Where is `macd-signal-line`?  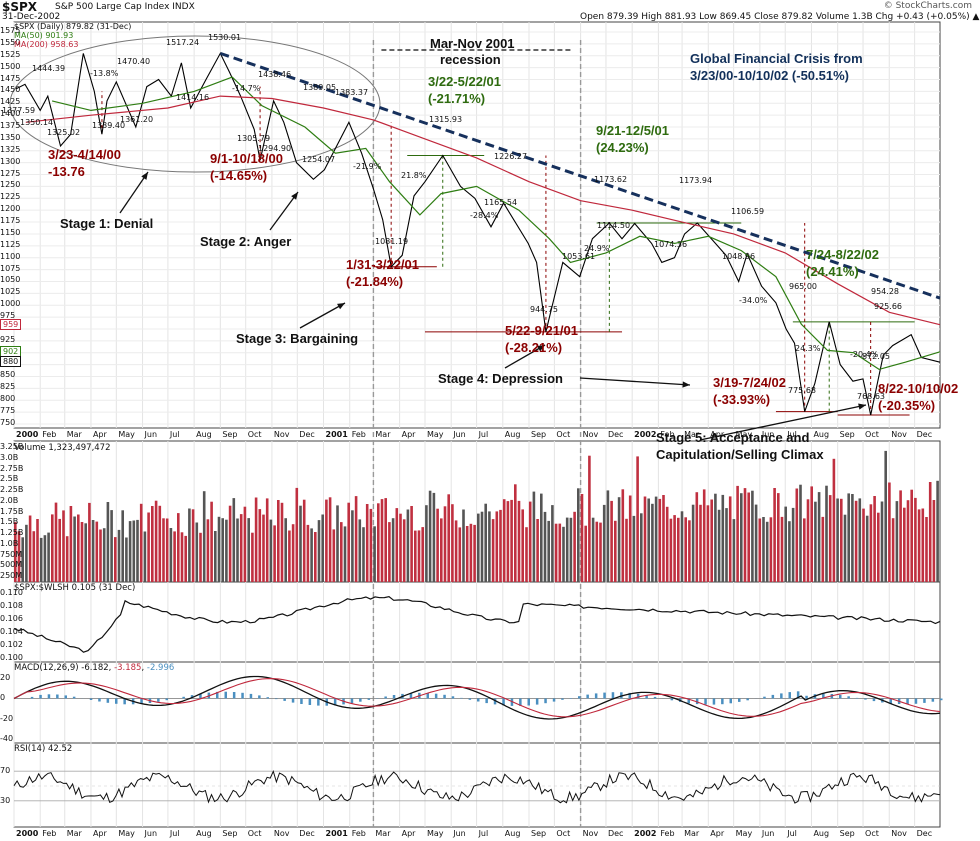 macd-signal-line is located at coordinates (477, 698).